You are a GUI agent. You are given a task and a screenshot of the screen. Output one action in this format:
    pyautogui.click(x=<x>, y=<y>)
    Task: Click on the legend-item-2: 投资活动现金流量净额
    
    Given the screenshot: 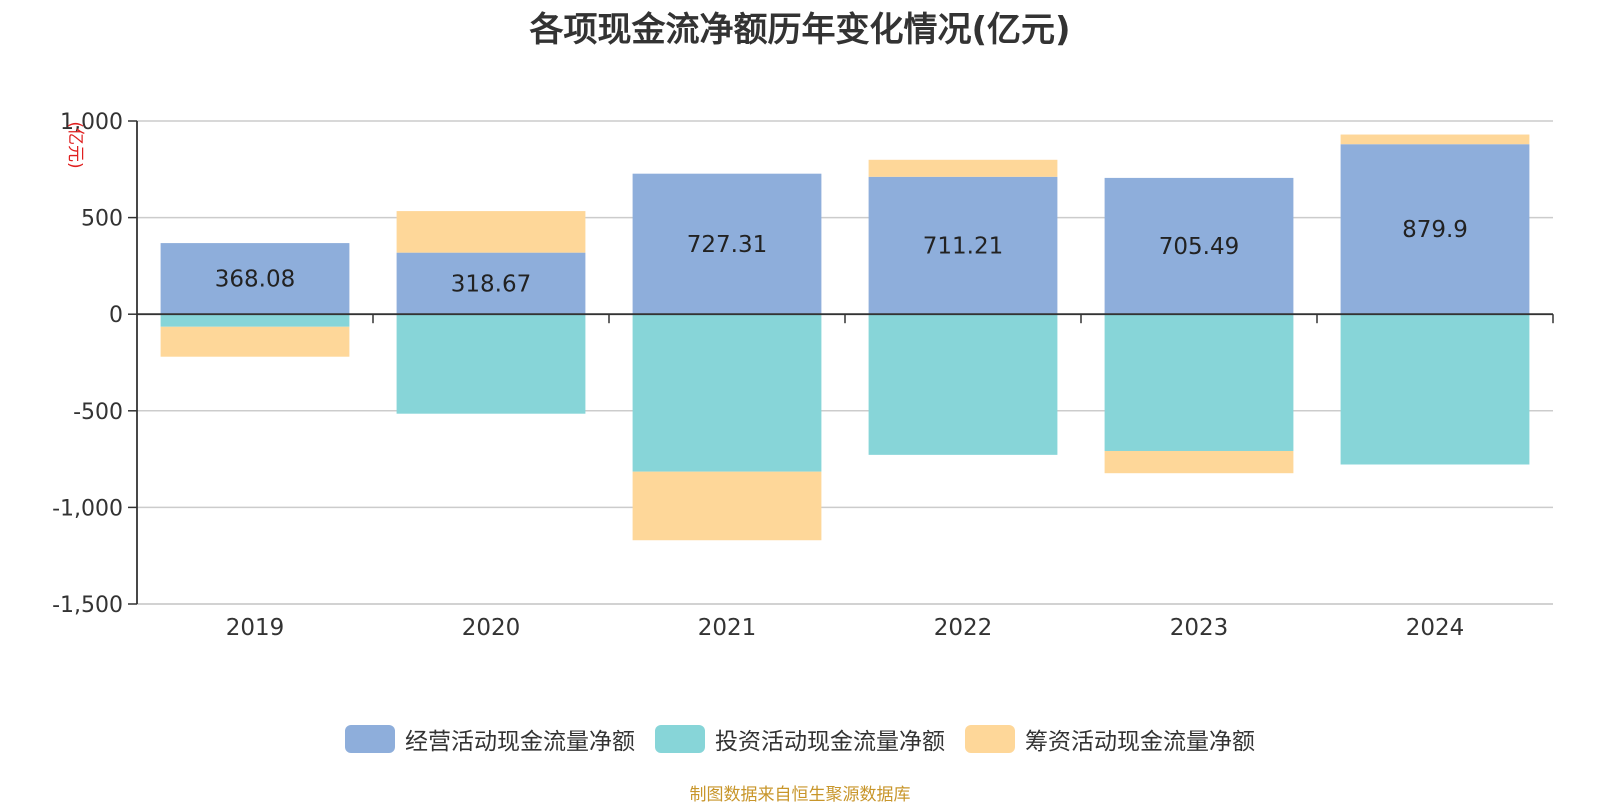 What is the action you would take?
    pyautogui.click(x=800, y=739)
    